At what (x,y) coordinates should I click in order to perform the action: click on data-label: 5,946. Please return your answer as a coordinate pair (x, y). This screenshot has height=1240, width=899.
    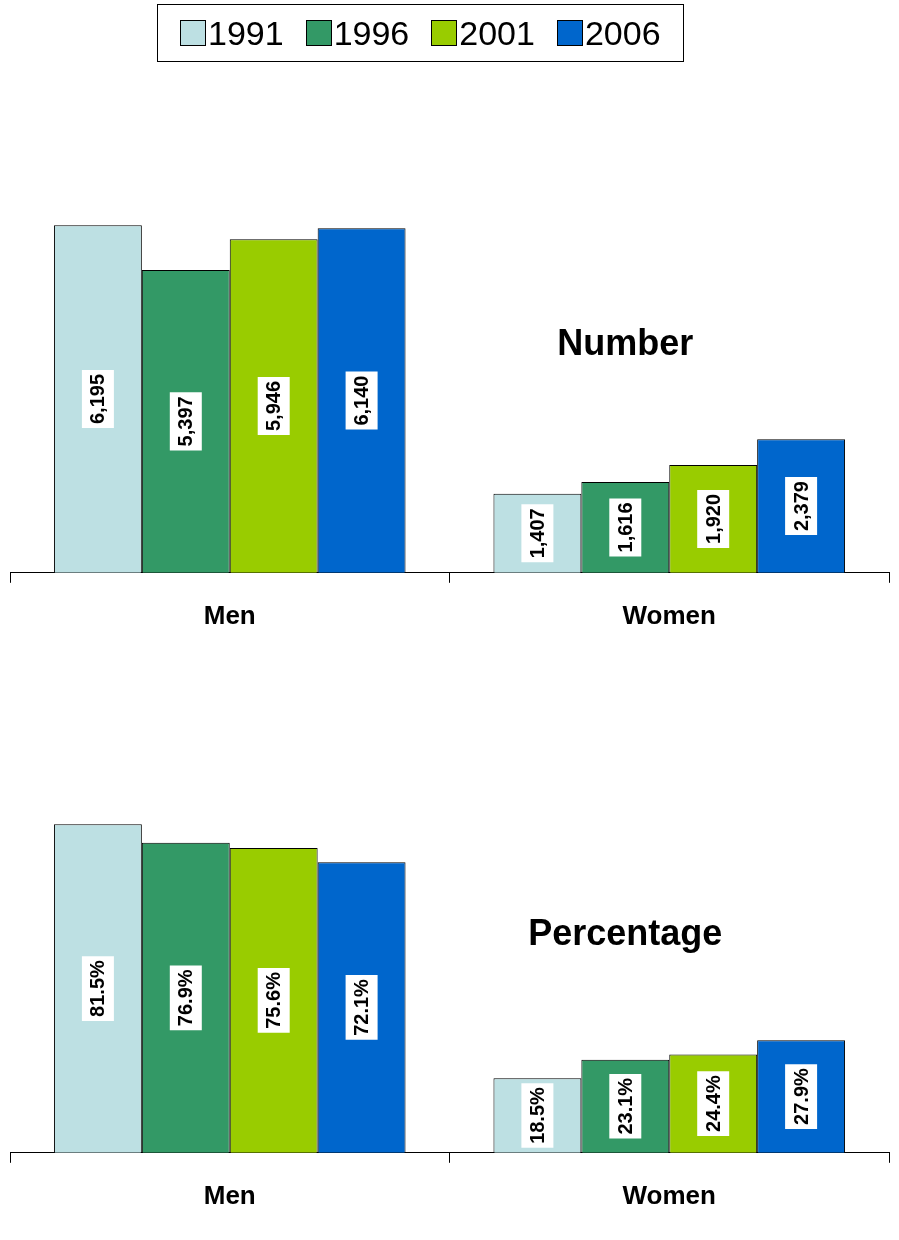
    Looking at the image, I should click on (273, 405).